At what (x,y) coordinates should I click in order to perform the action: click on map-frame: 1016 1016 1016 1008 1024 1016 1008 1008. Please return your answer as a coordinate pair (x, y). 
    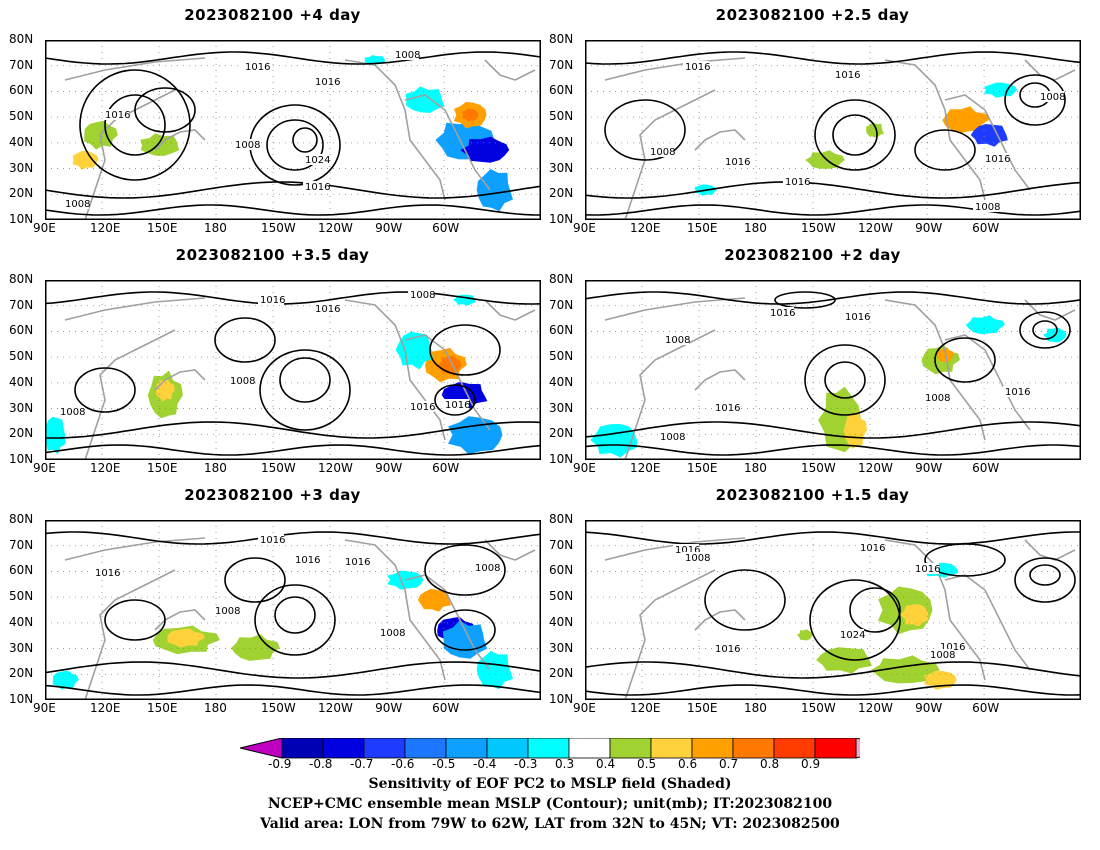
    Looking at the image, I should click on (293, 130).